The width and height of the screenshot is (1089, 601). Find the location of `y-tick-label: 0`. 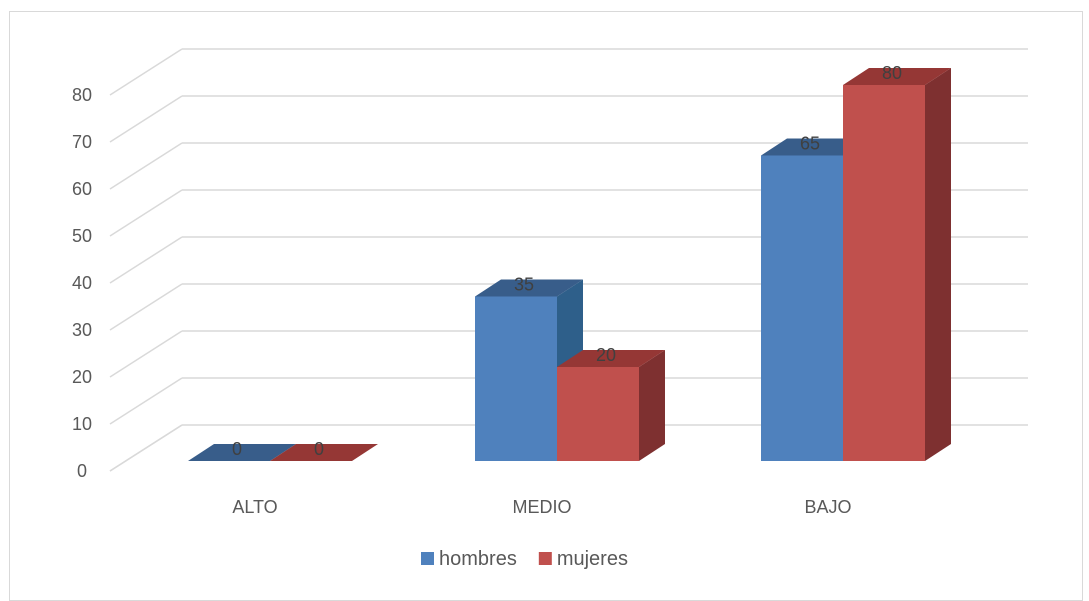

y-tick-label: 0 is located at coordinates (82, 471).